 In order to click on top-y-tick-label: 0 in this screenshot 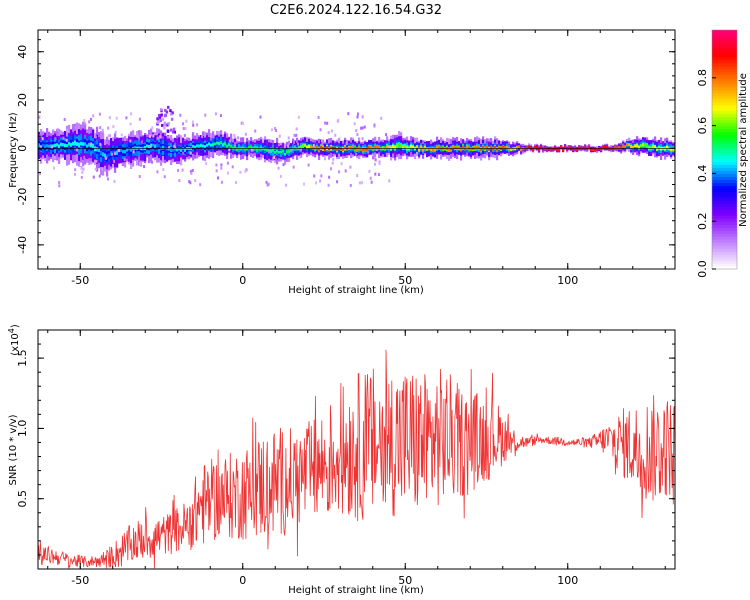, I will do `click(22, 148)`.